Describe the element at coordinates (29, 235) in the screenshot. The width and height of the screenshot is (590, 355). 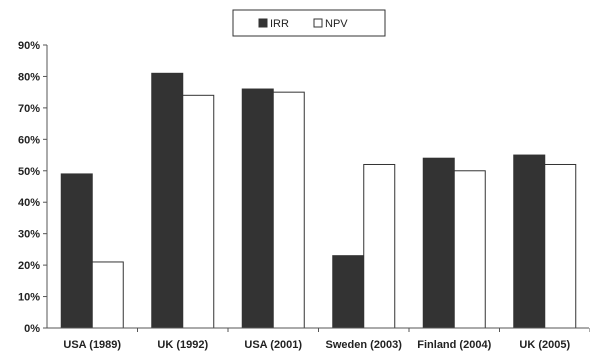
I see `y-tick-label: 30%` at that location.